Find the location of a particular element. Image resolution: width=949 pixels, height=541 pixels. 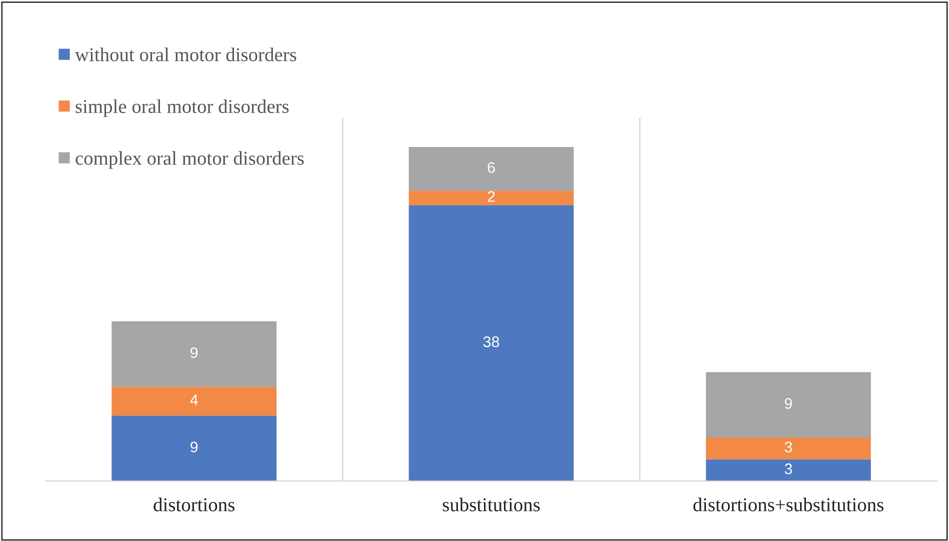

legend-label: complex oral motor disorders is located at coordinates (190, 160).